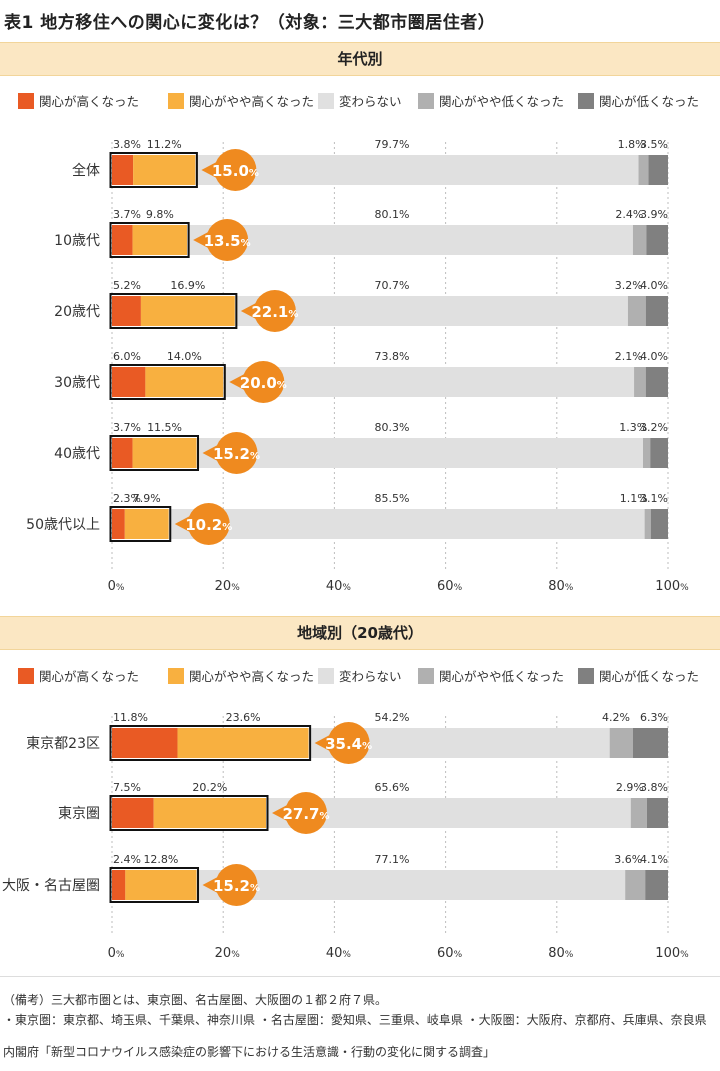  What do you see at coordinates (634, 498) in the screenshot?
I see `age-value-label-5-3: 1.1%` at bounding box center [634, 498].